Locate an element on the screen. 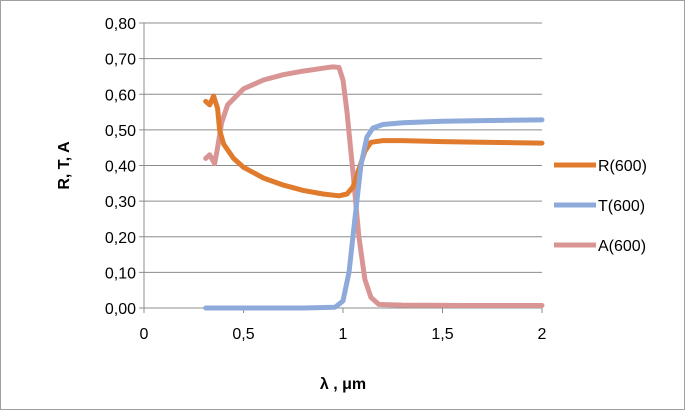  series-line-r600 is located at coordinates (374, 146).